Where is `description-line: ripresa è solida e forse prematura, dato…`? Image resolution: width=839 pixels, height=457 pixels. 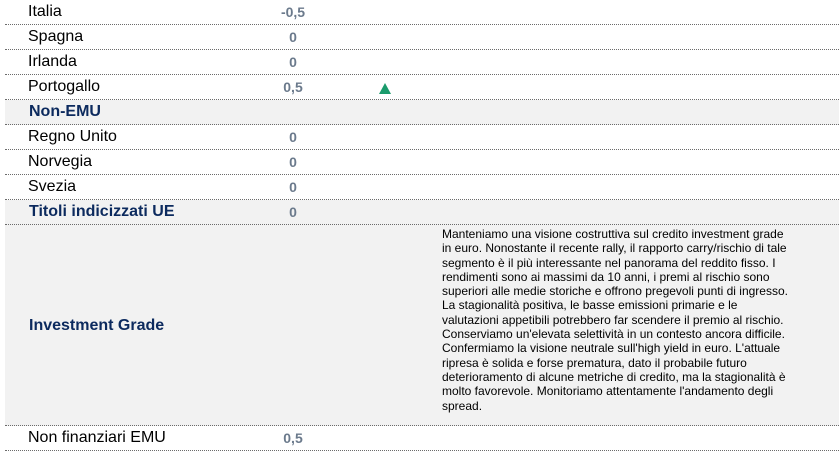 description-line: ripresa è solida e forse prematura, dato… is located at coordinates (594, 362).